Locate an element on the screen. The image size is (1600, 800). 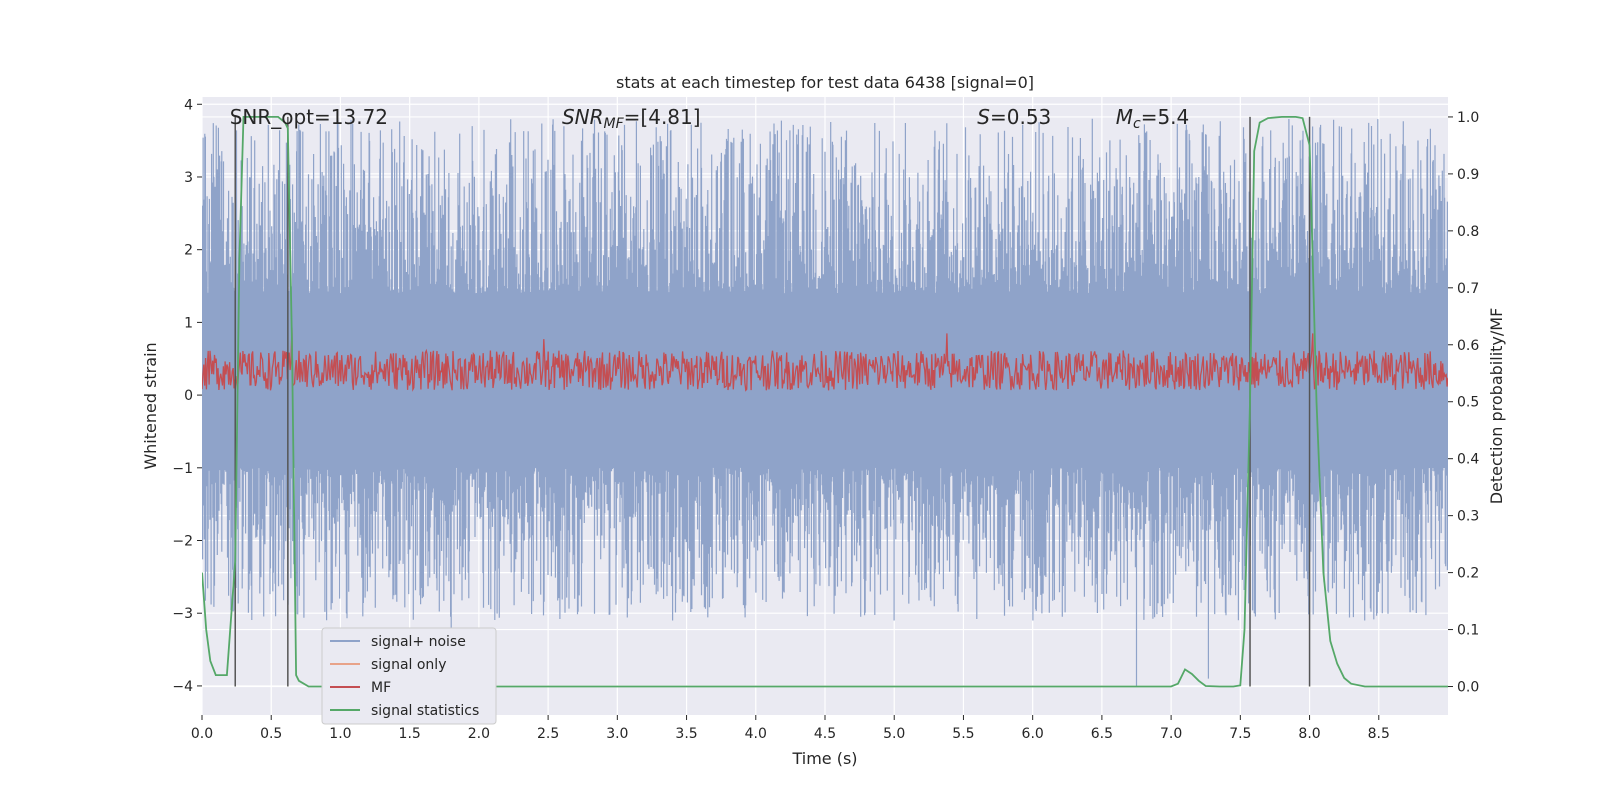
x-tick-label: 7.5 is located at coordinates (1240, 734).